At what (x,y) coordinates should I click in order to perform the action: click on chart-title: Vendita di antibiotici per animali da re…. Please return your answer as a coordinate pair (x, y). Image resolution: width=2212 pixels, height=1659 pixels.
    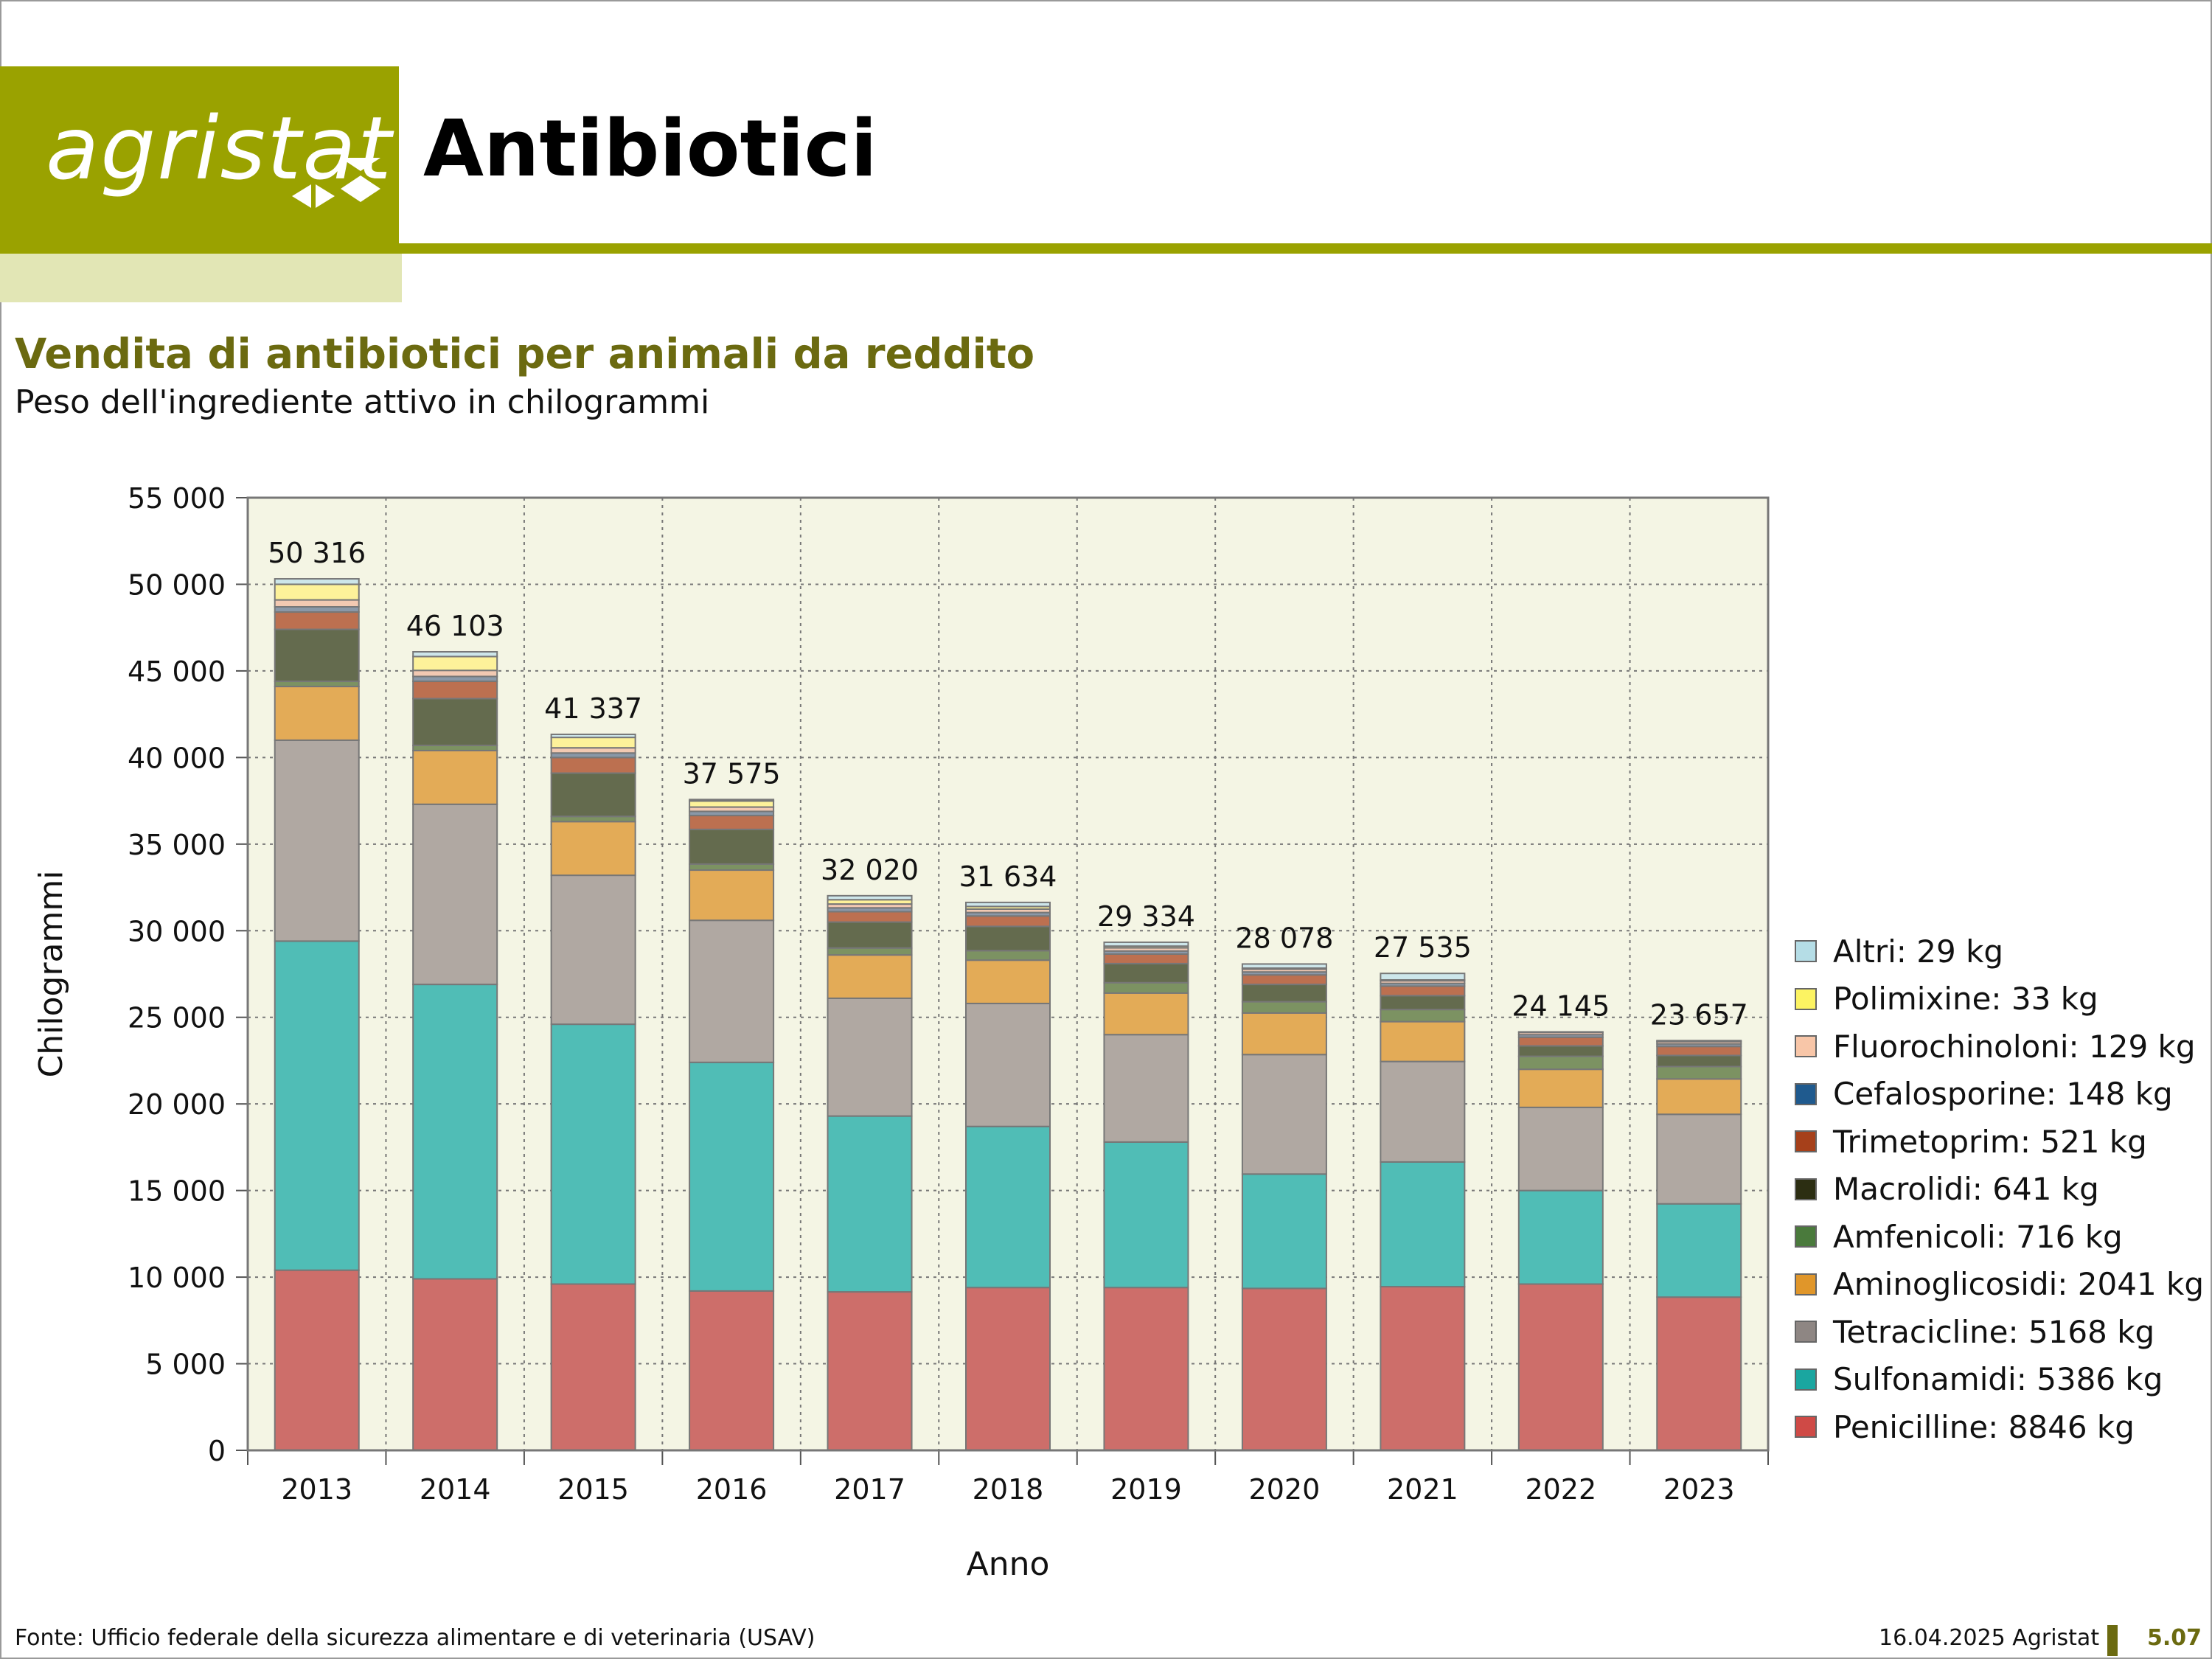
    Looking at the image, I should click on (525, 354).